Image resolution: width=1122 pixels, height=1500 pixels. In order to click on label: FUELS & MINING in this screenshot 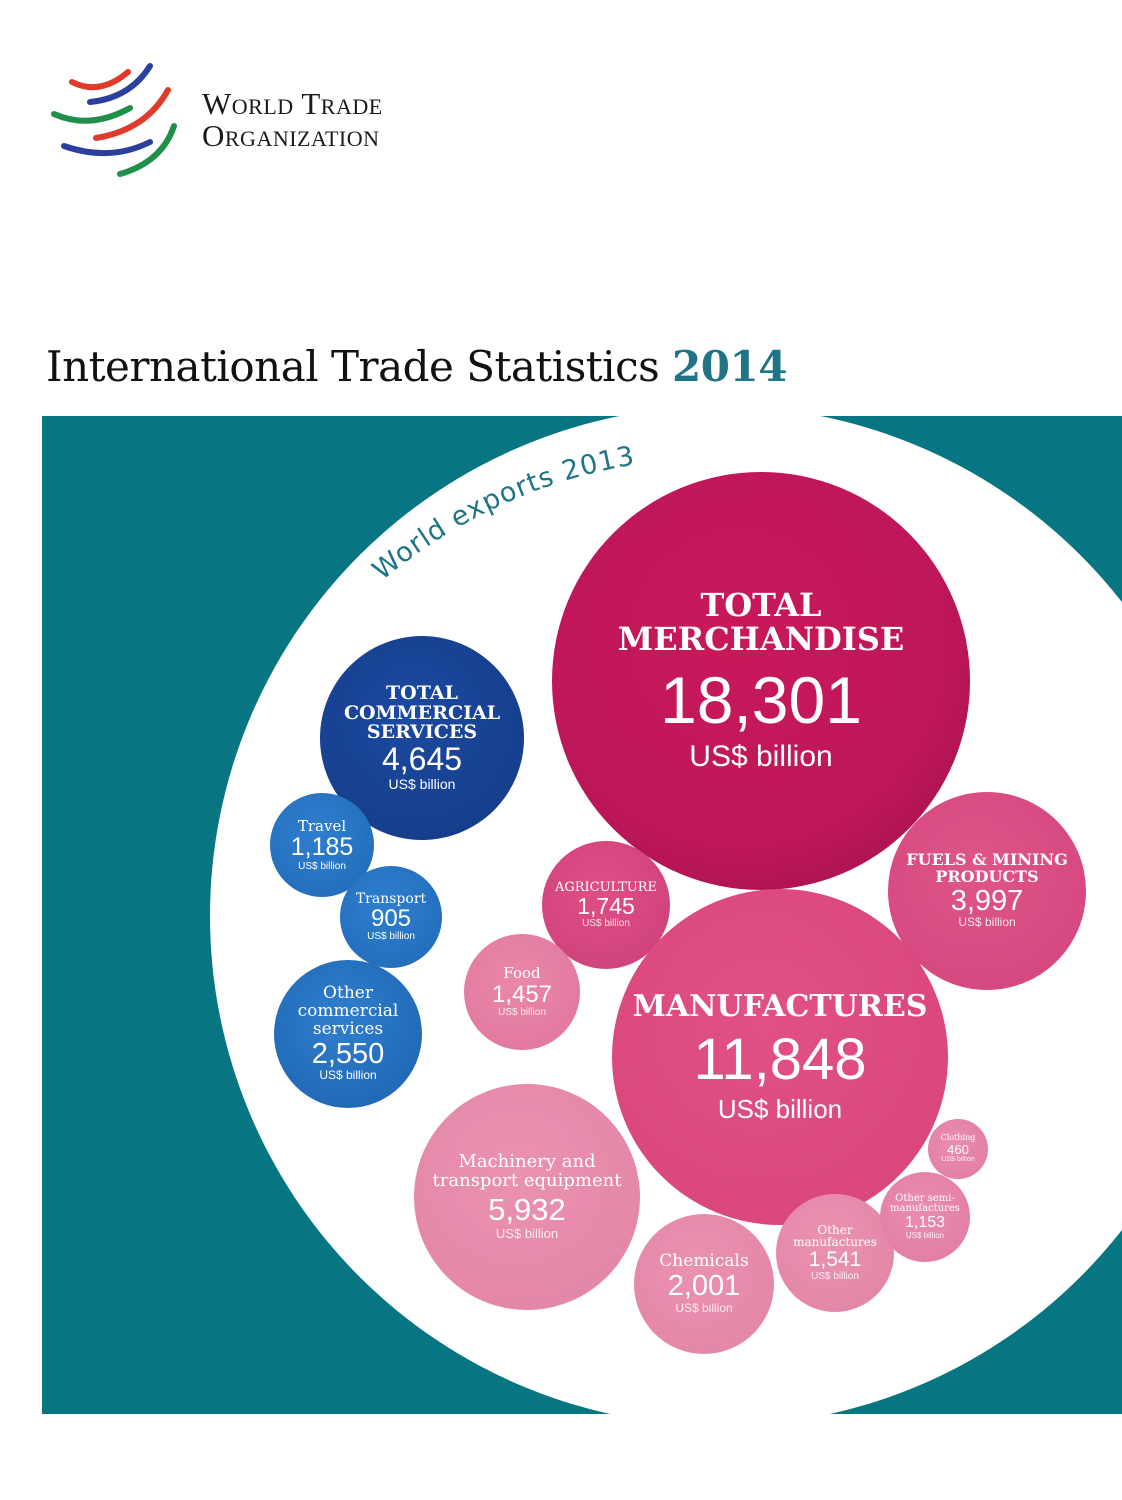, I will do `click(987, 860)`.